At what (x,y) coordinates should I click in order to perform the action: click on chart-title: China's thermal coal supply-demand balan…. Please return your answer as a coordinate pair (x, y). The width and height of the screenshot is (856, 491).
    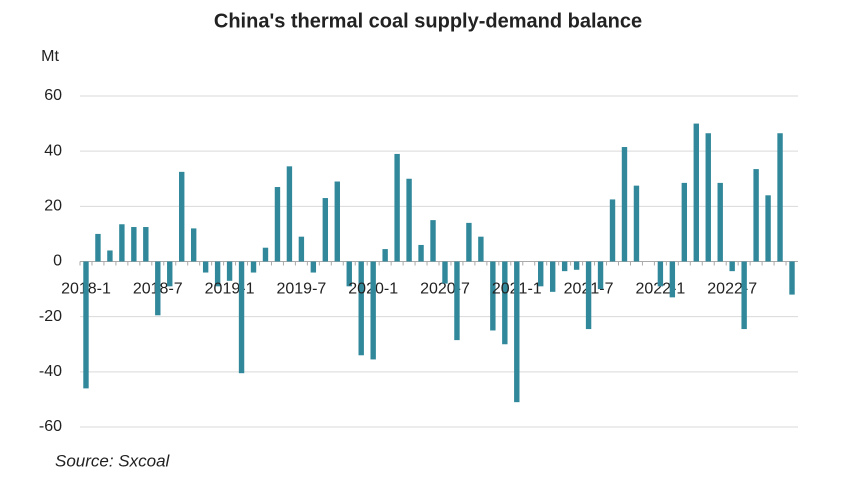
    Looking at the image, I should click on (428, 21).